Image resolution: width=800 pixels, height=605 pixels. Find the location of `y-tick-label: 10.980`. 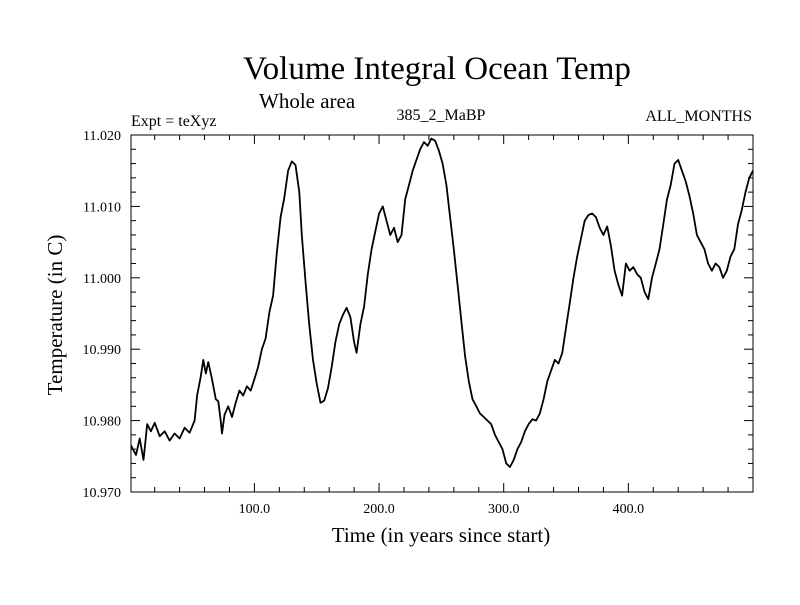

y-tick-label: 10.980 is located at coordinates (102, 422).